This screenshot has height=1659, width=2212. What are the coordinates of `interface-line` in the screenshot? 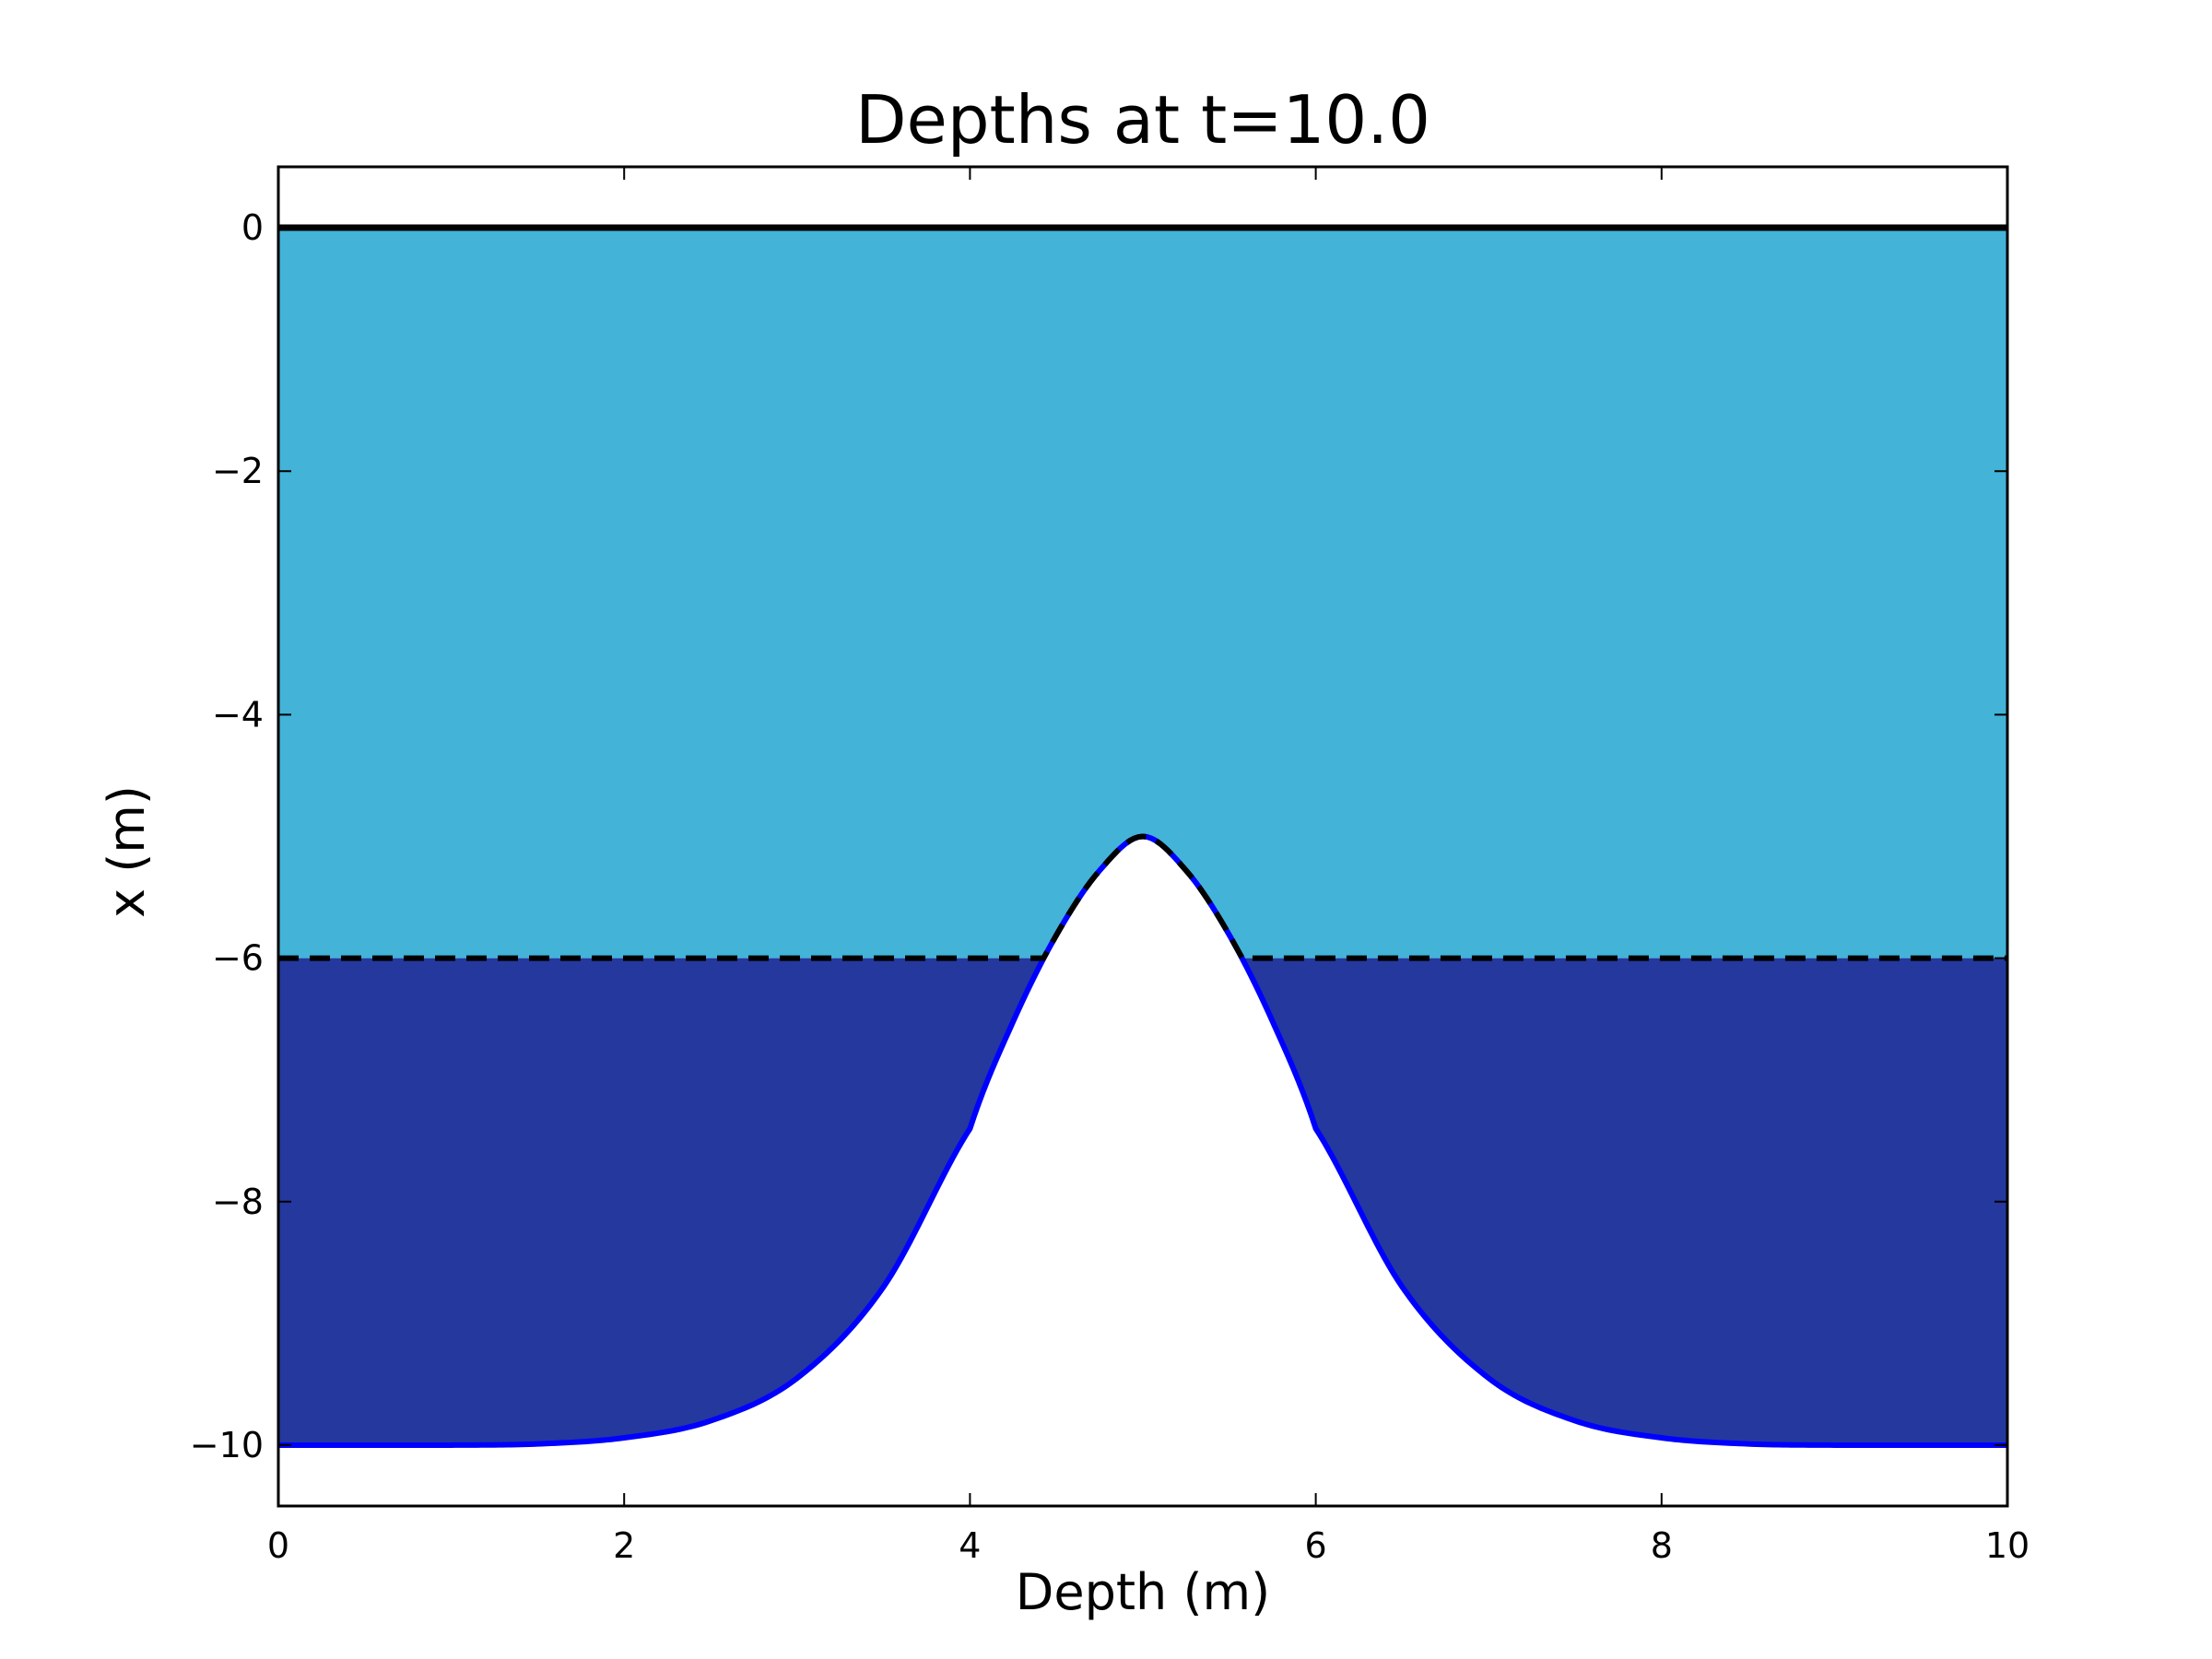 It's located at (1142, 897).